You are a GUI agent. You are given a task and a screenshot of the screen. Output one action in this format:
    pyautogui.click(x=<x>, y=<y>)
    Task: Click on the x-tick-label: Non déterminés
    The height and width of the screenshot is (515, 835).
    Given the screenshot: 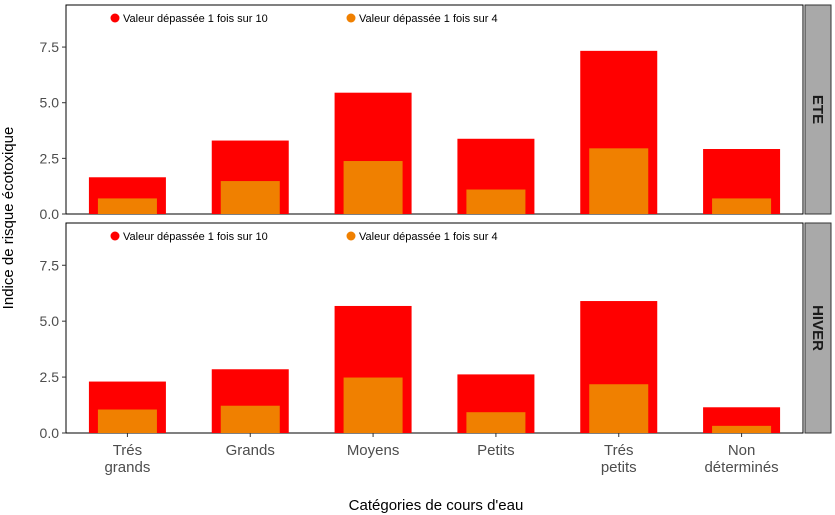 What is the action you would take?
    pyautogui.click(x=741, y=459)
    